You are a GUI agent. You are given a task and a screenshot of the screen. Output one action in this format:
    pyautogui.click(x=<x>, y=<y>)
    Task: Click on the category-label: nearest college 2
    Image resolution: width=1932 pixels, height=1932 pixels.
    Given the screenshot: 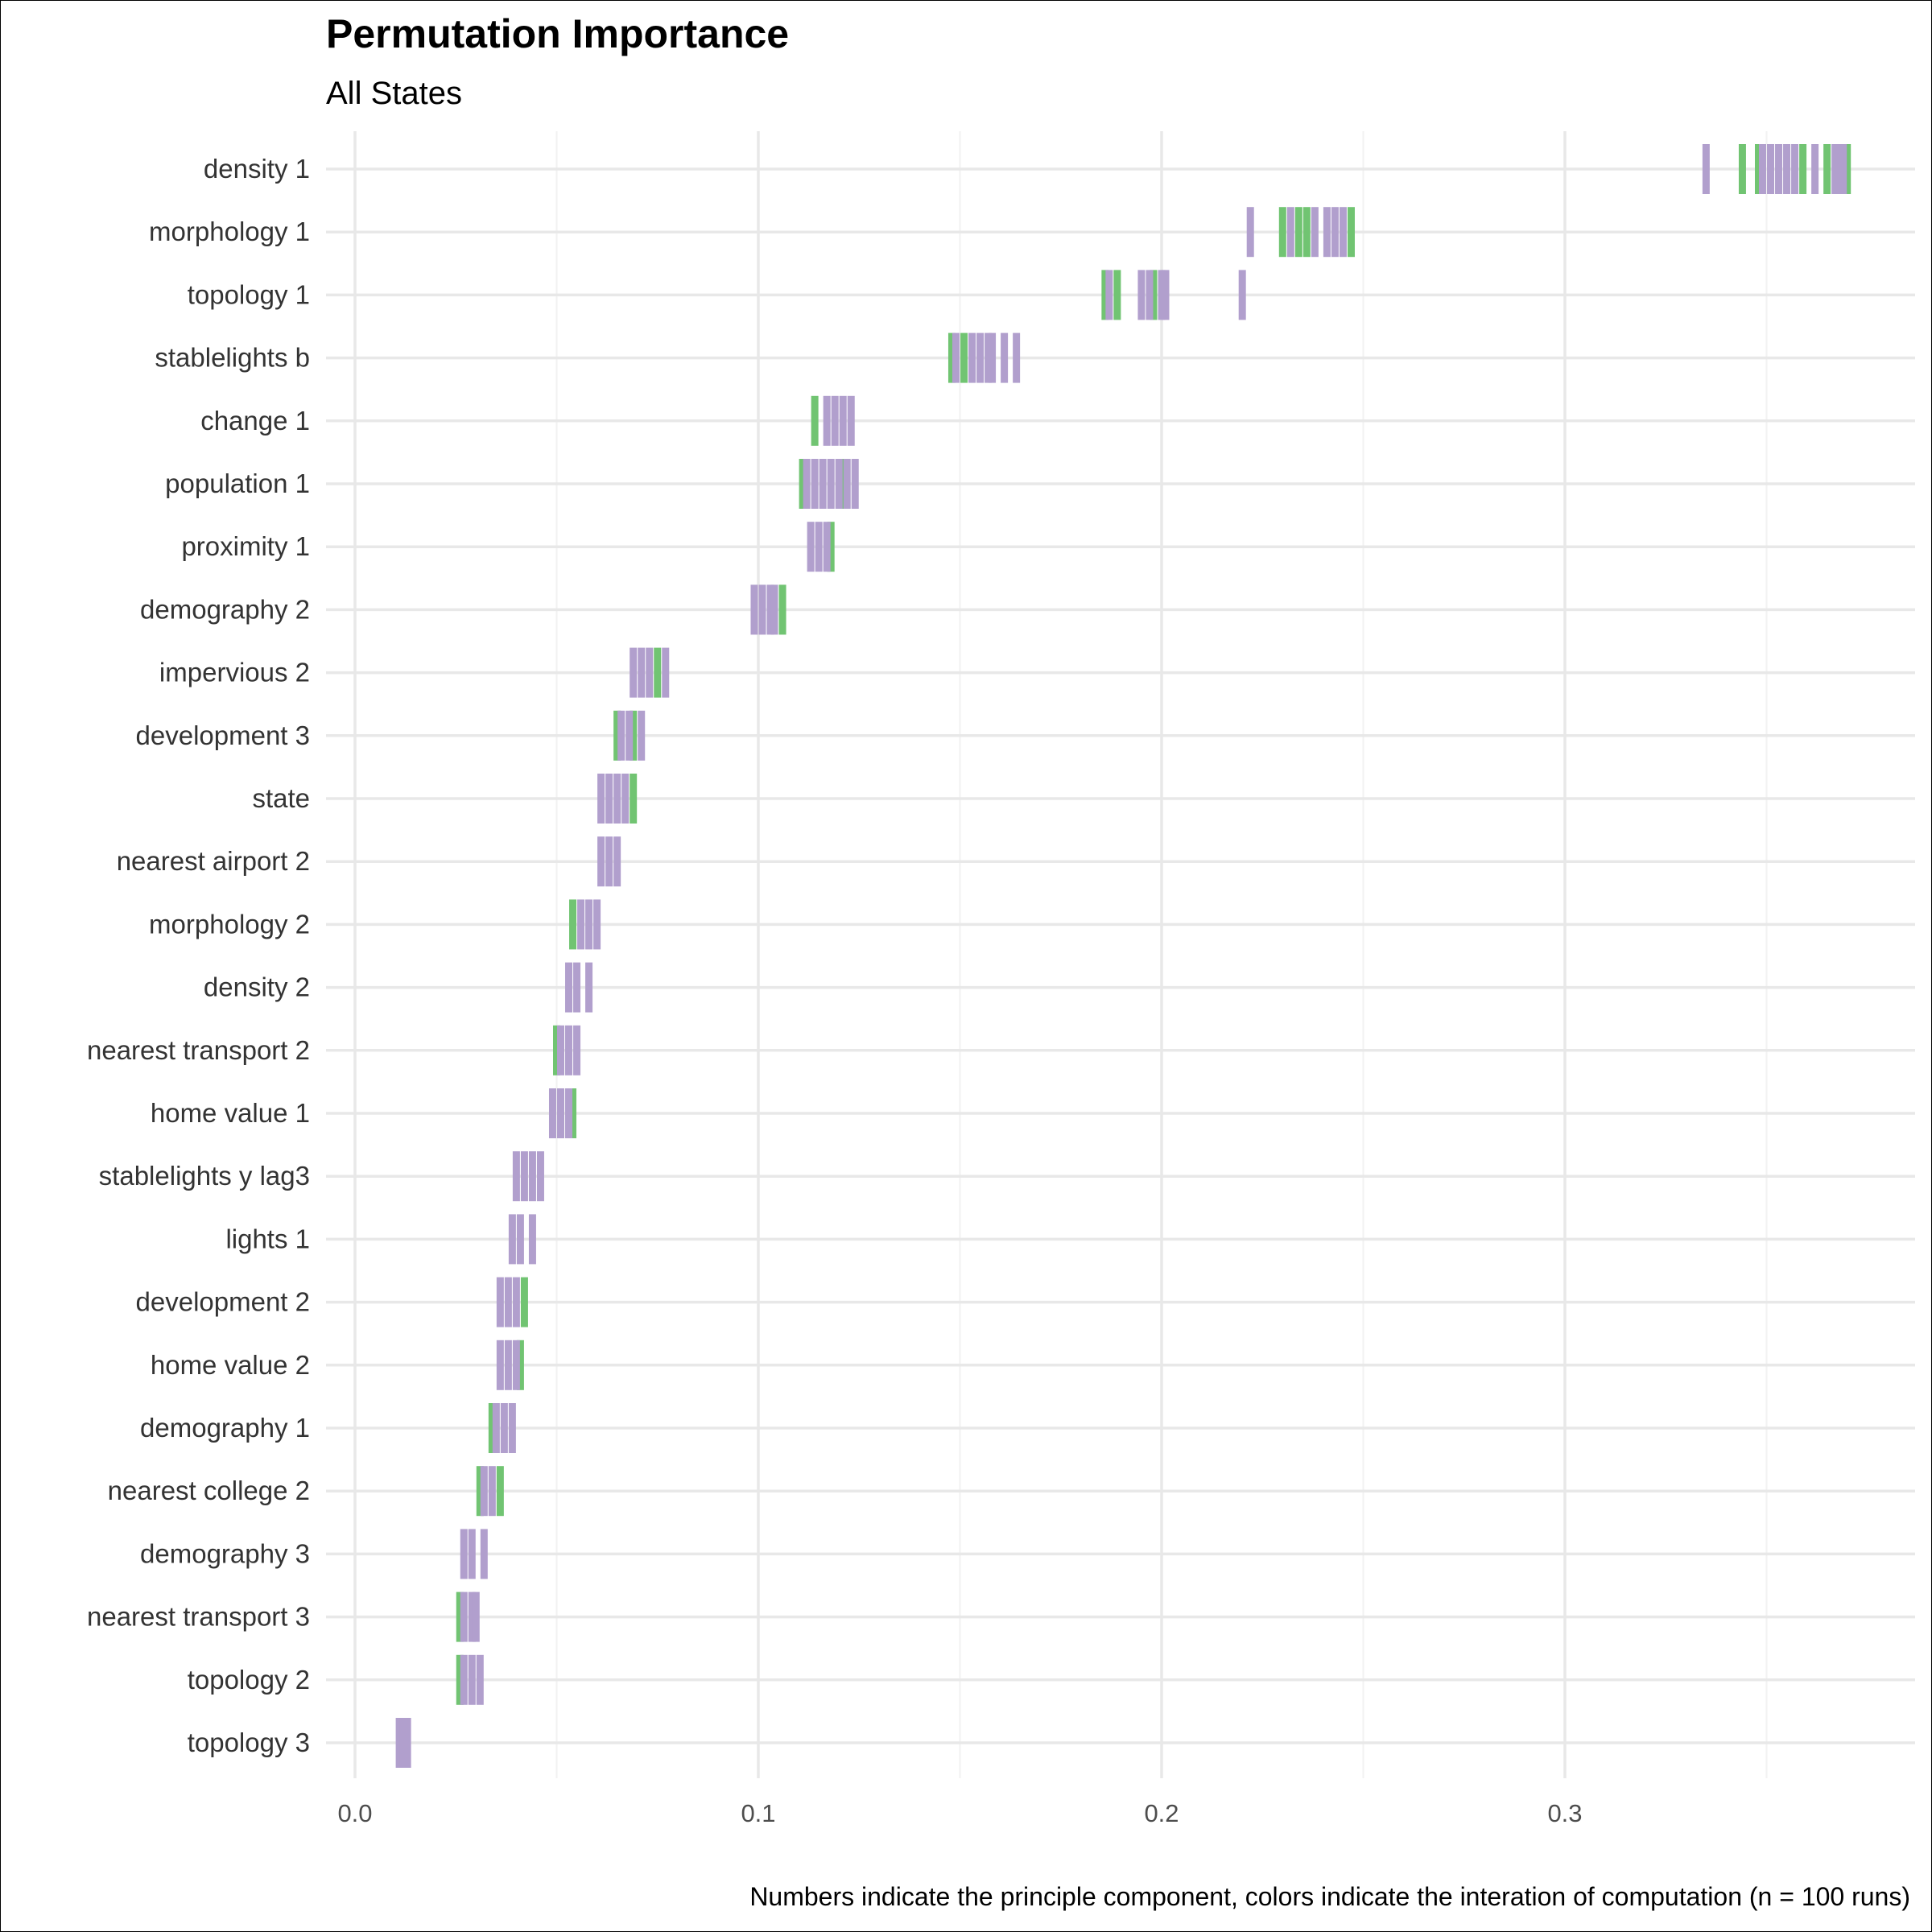 What is the action you would take?
    pyautogui.click(x=209, y=1490)
    